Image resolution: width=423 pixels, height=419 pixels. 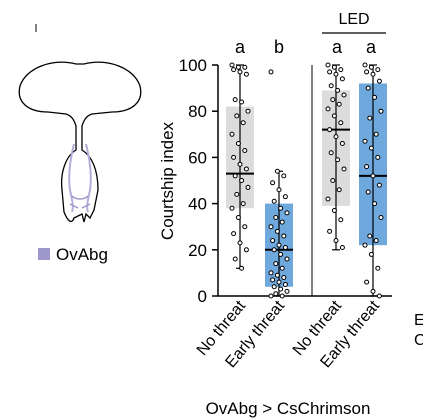 What do you see at coordinates (279, 47) in the screenshot?
I see `significance-letter: b` at bounding box center [279, 47].